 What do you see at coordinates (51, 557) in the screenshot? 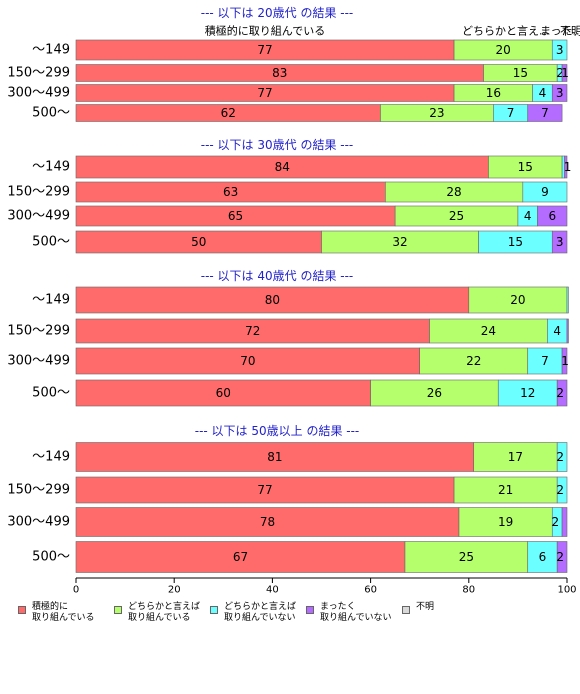
I see `category-label-3-3: 500〜` at bounding box center [51, 557].